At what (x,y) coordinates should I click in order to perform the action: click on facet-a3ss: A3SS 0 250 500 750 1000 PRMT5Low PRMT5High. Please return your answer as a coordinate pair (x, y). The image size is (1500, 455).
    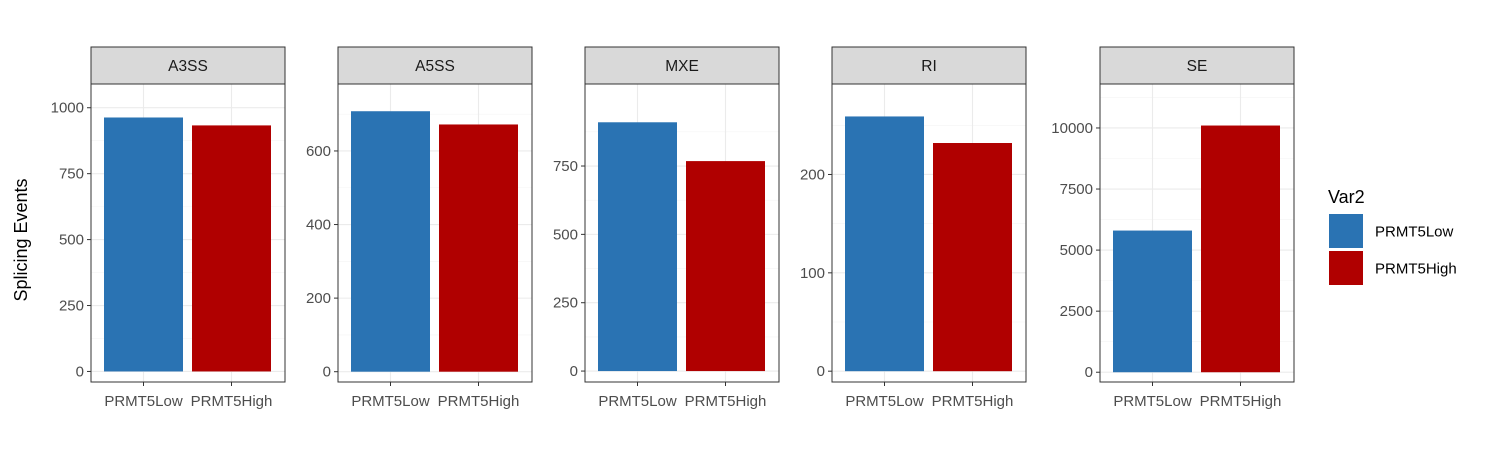
    Looking at the image, I should click on (168, 228).